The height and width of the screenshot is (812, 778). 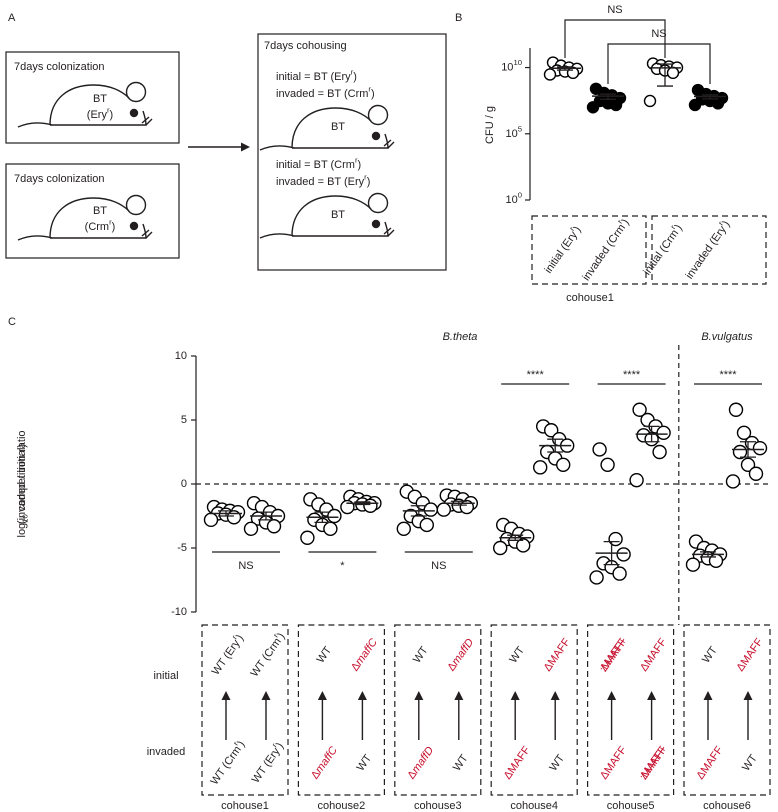 I want to click on text-line: 1010, so click(x=511, y=65).